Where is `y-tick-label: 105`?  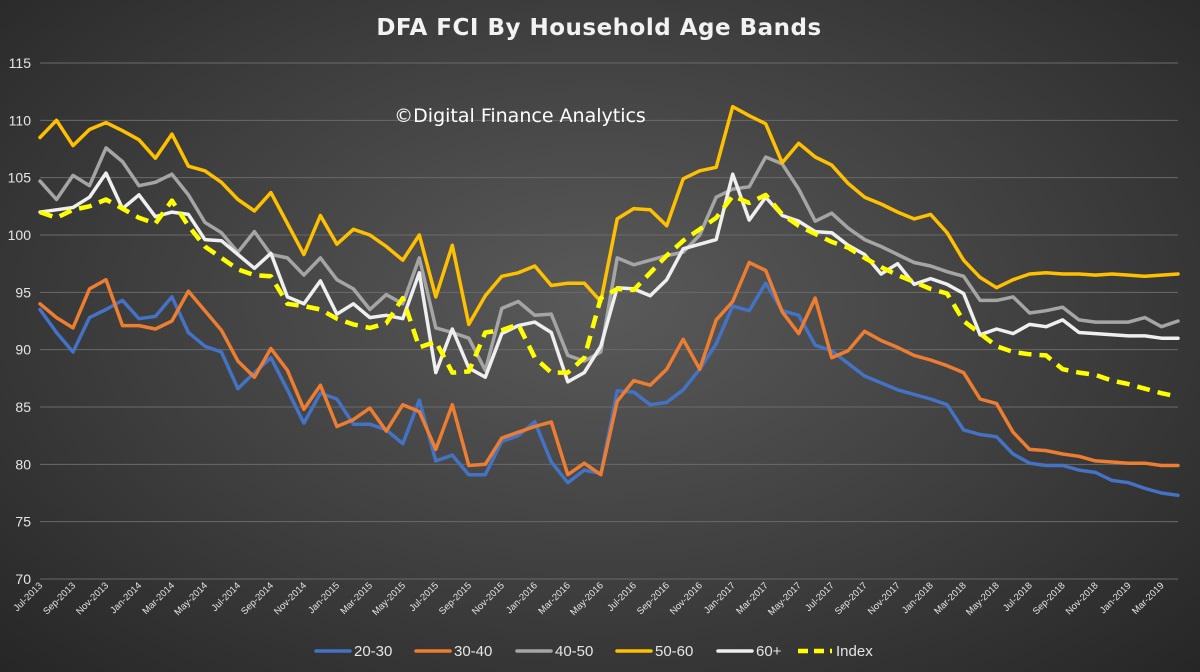 y-tick-label: 105 is located at coordinates (20, 178).